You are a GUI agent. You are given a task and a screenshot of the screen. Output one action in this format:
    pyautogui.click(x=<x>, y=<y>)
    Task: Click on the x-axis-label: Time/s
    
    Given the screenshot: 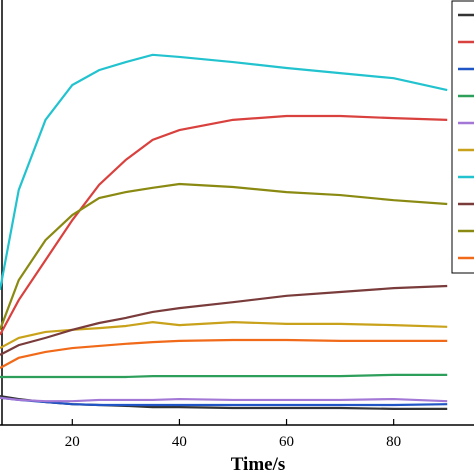 What is the action you would take?
    pyautogui.click(x=258, y=464)
    